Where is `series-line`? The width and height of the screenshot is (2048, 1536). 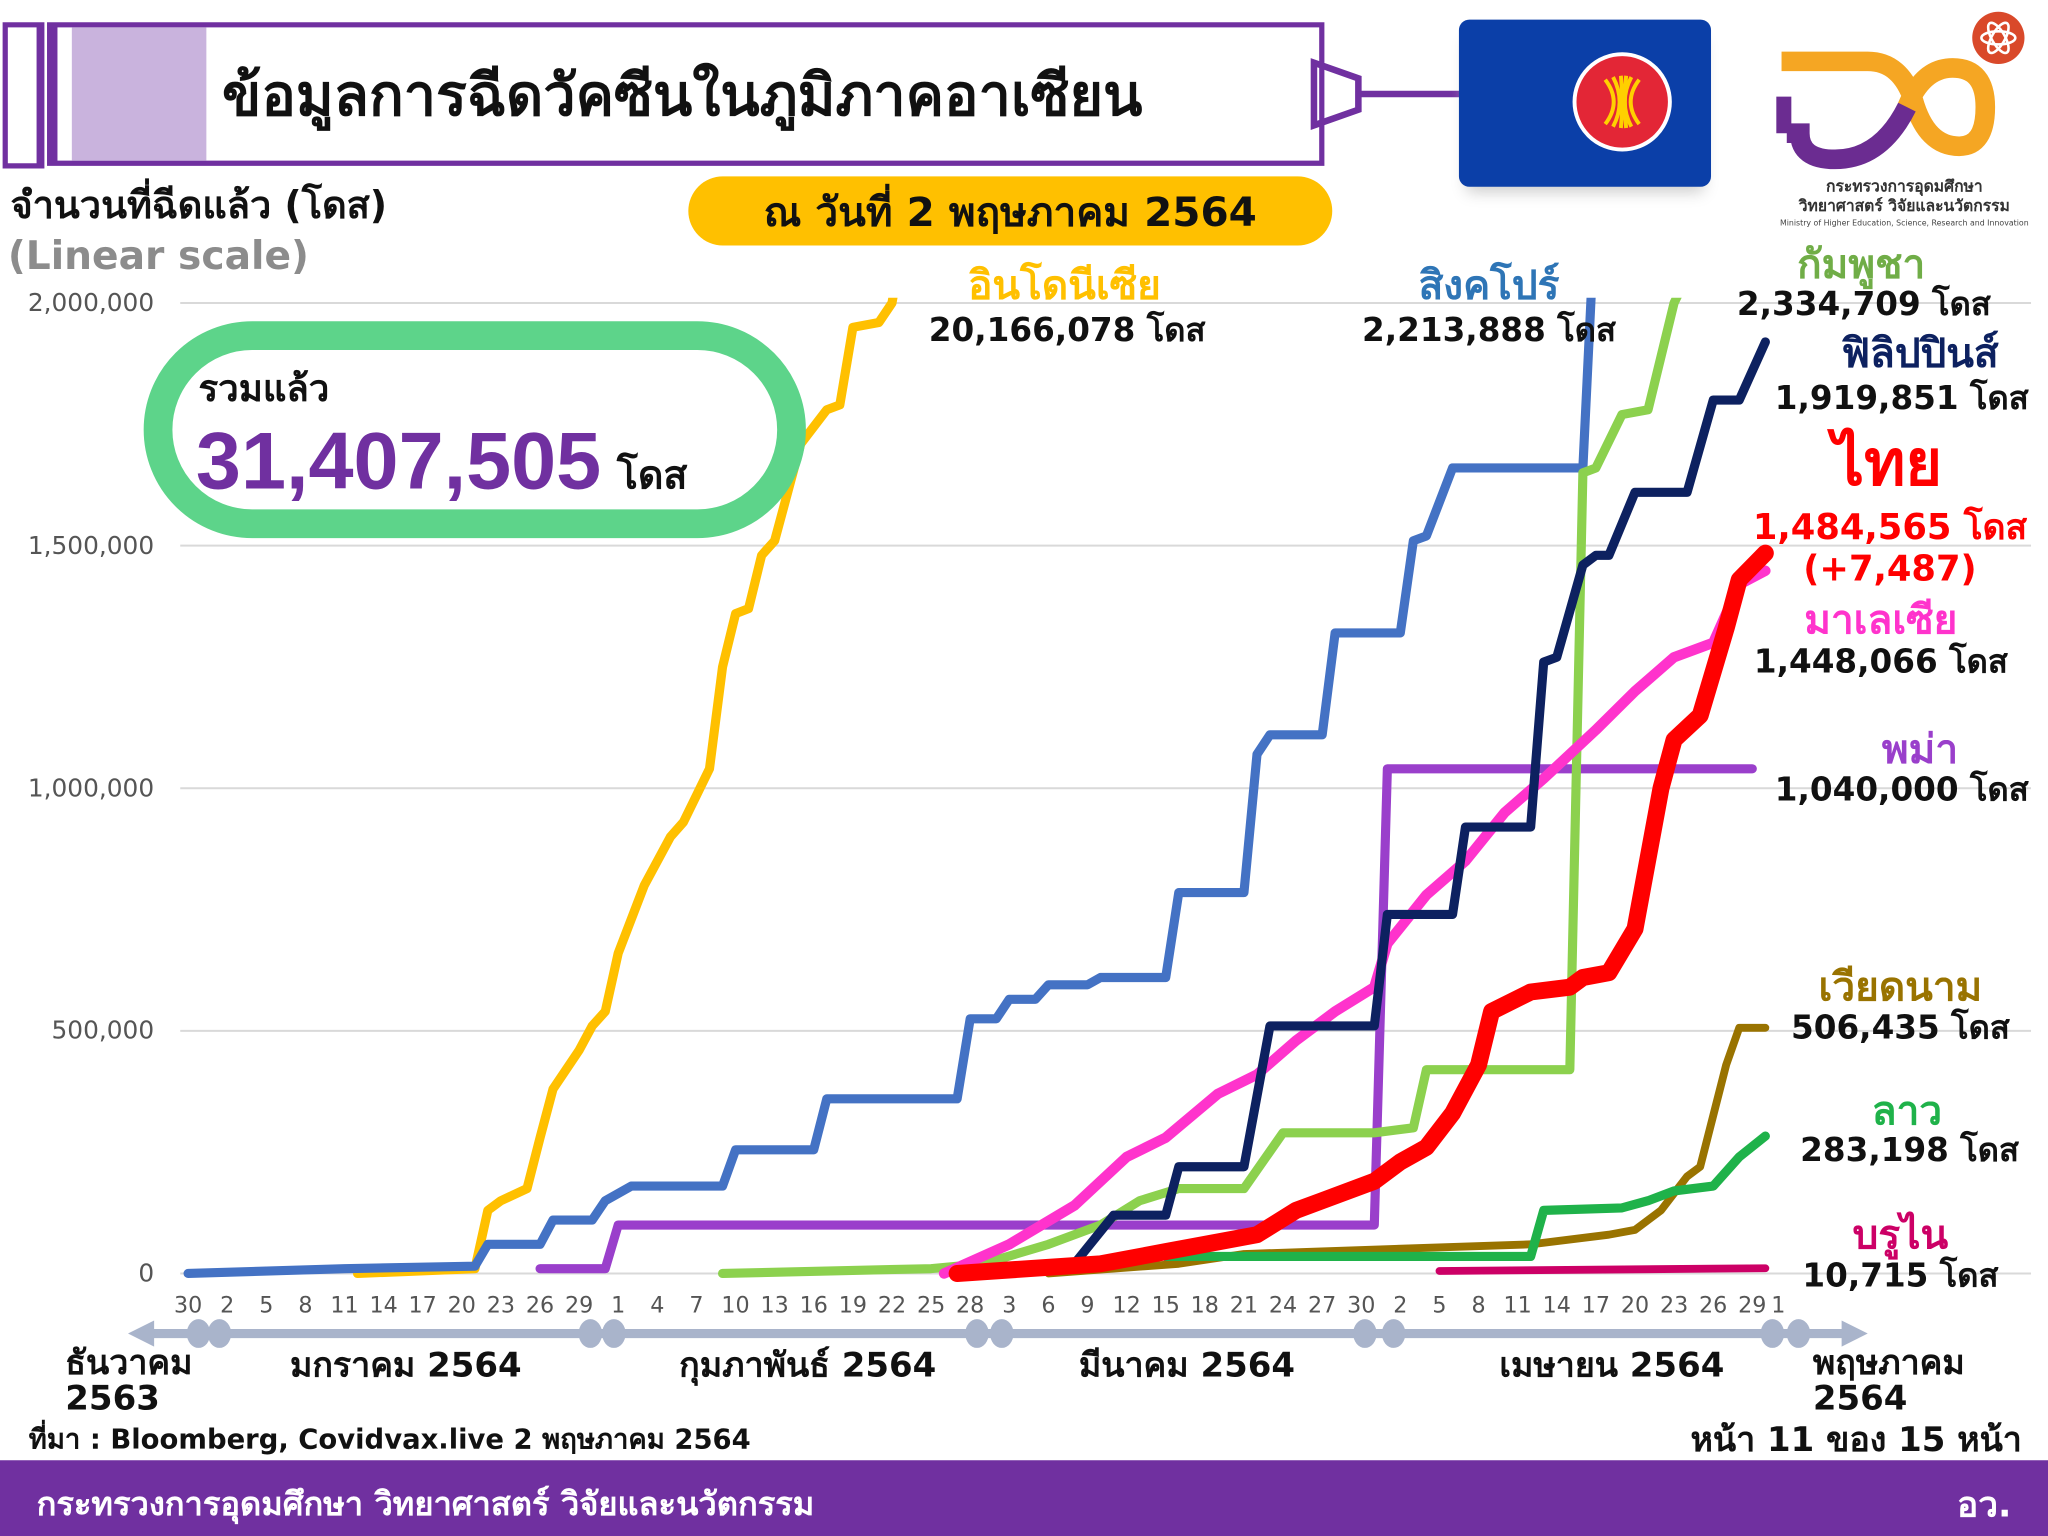 series-line is located at coordinates (1465, 1196).